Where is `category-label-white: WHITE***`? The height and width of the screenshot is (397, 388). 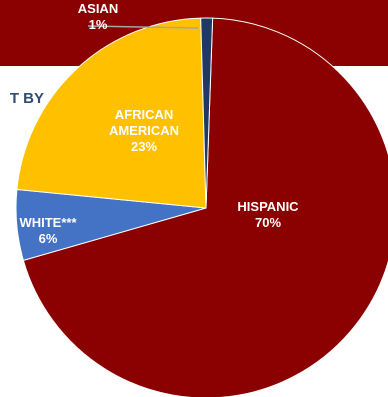 category-label-white: WHITE*** is located at coordinates (48, 222).